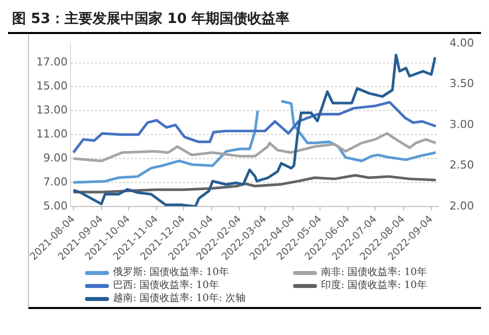 This screenshot has width=489, height=335. I want to click on legend-label: 南非: 国债收益率: 10年, so click(374, 272).